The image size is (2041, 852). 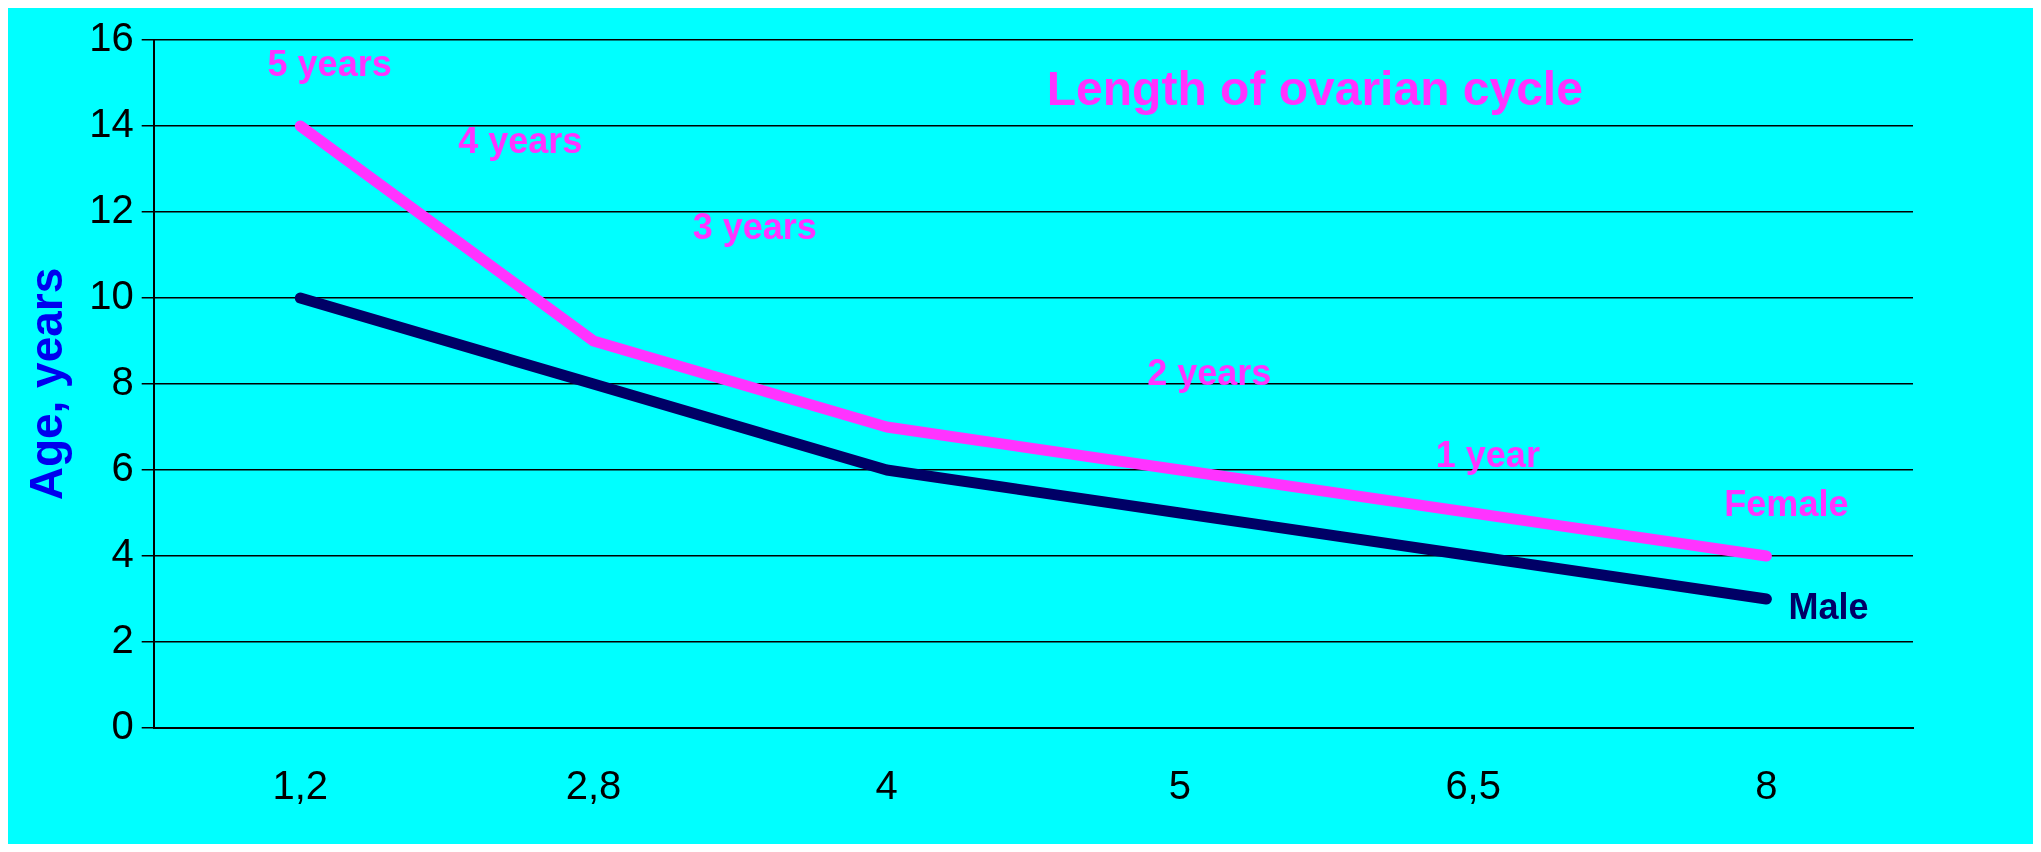 What do you see at coordinates (122, 725) in the screenshot?
I see `y-tick-label: 0` at bounding box center [122, 725].